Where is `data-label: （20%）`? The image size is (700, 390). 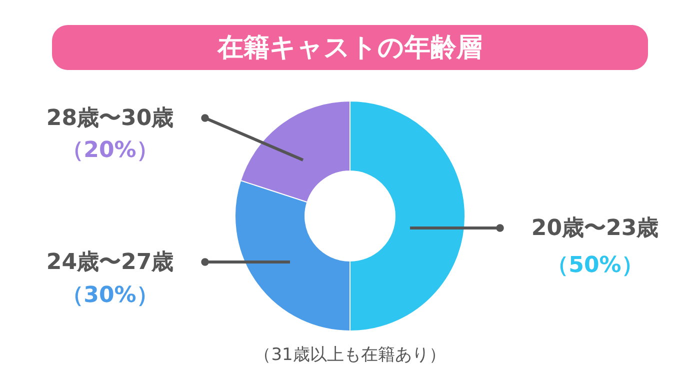
data-label: （20%） is located at coordinates (110, 150).